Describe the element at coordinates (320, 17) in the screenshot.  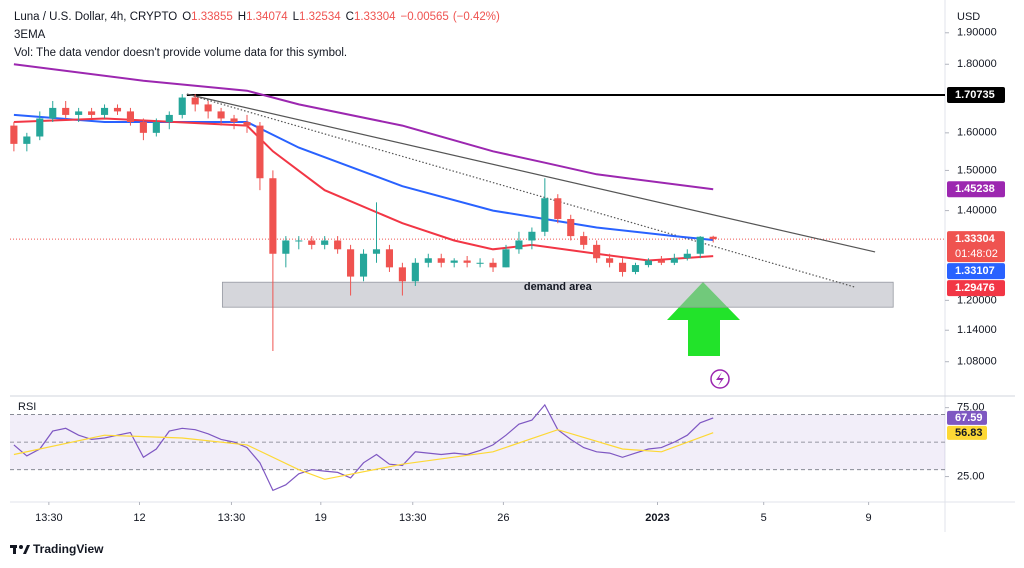
I see `ohlc-value: 1.32534` at that location.